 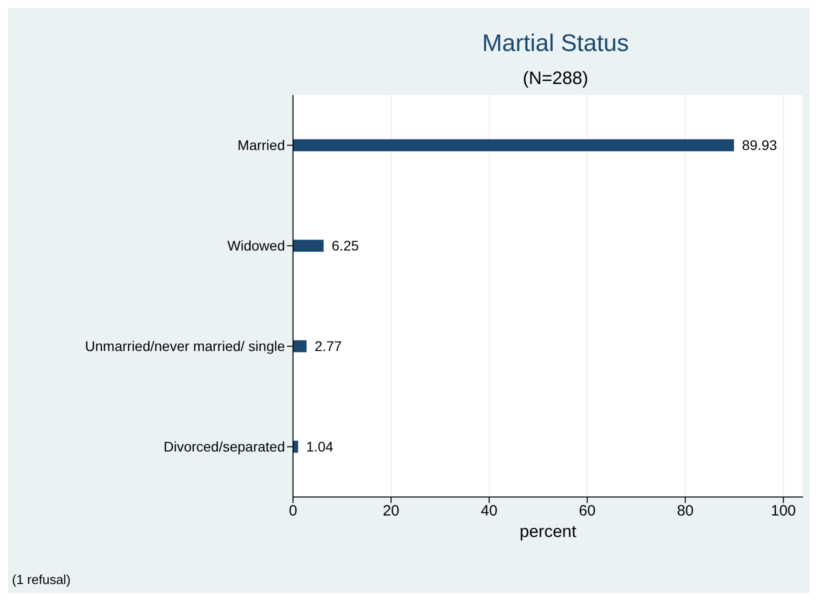 What do you see at coordinates (185, 346) in the screenshot?
I see `y-tick-label: Unmarried/never married/ single` at bounding box center [185, 346].